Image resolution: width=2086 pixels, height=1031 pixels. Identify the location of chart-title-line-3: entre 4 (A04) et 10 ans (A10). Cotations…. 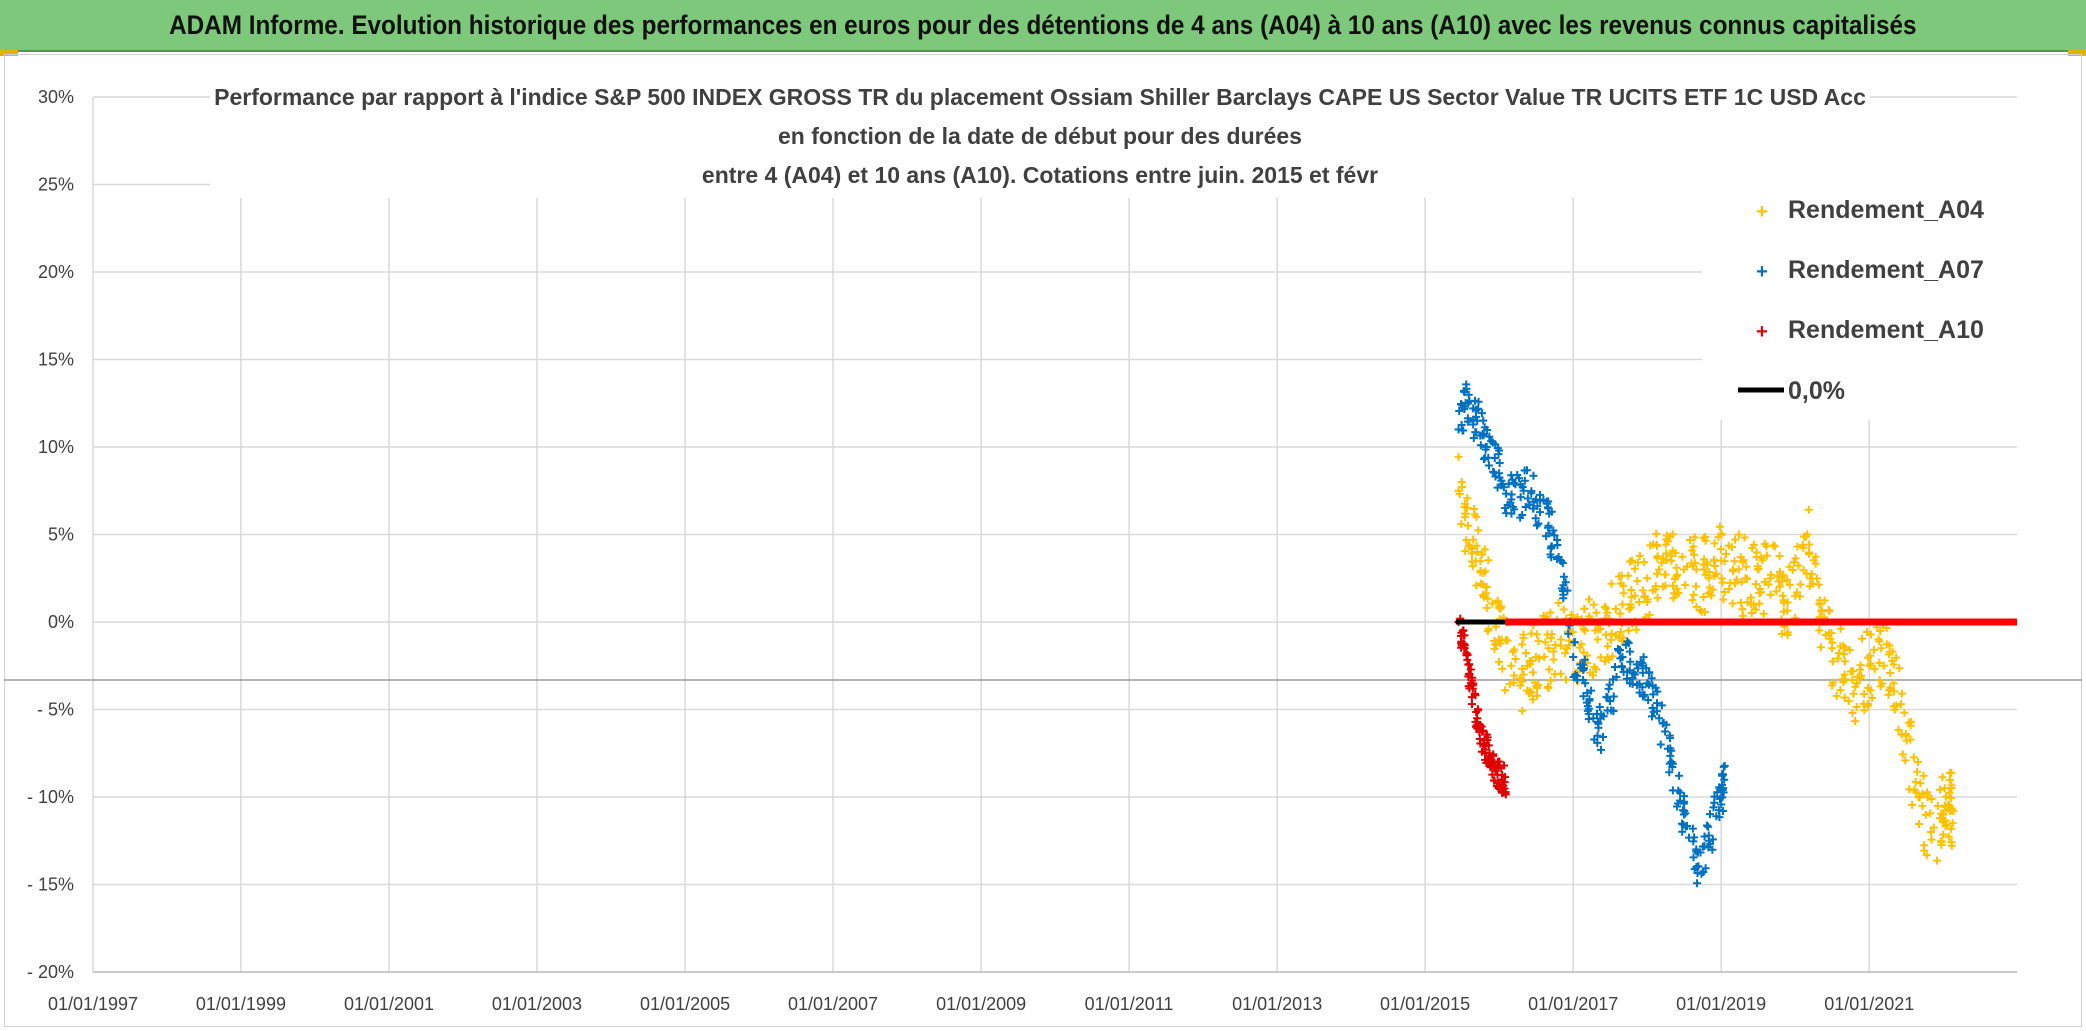
(1040, 175).